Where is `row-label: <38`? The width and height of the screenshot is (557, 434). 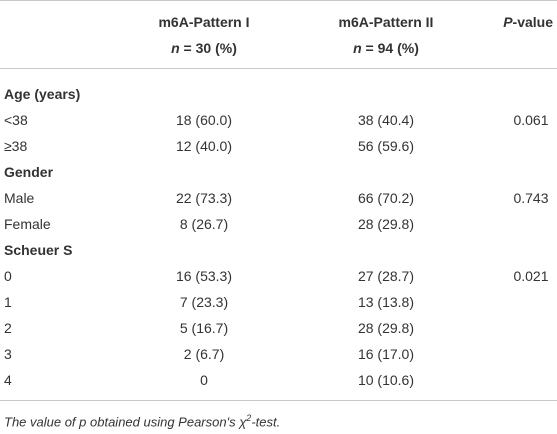 row-label: <38 is located at coordinates (16, 120).